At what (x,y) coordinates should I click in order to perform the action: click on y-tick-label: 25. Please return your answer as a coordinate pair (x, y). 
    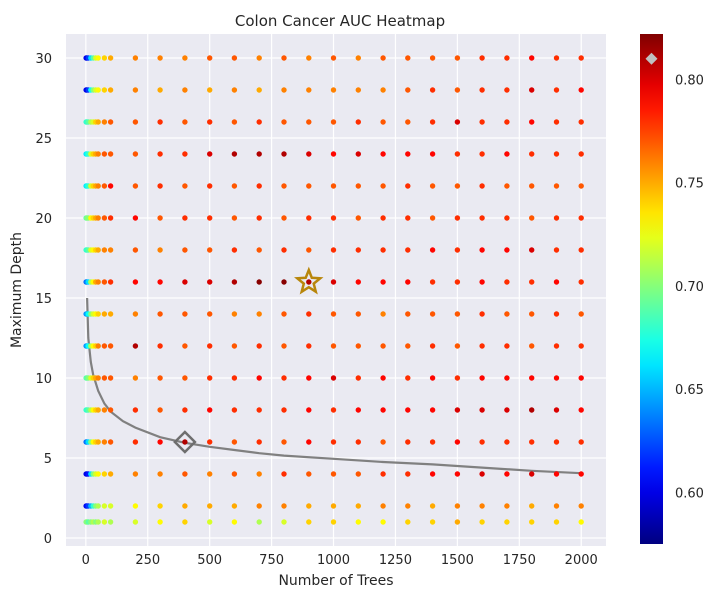
    Looking at the image, I should click on (43, 139).